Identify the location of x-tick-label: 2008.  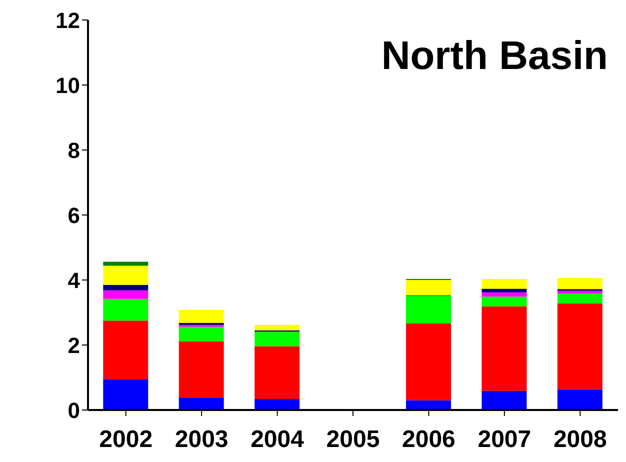
(580, 440).